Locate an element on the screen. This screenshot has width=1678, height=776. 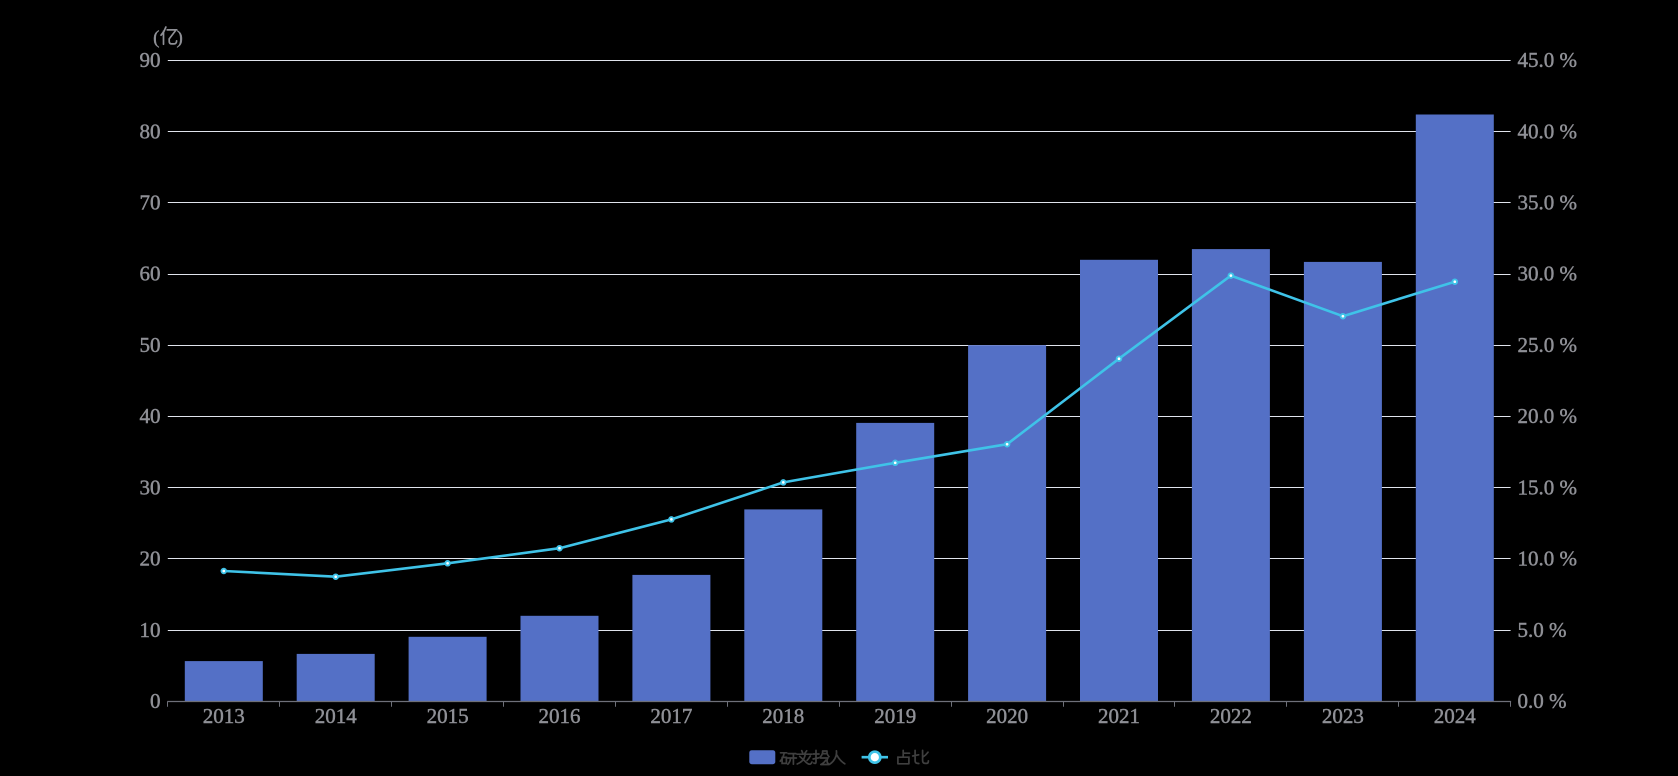
svg-text: 20 is located at coordinates (150, 559).